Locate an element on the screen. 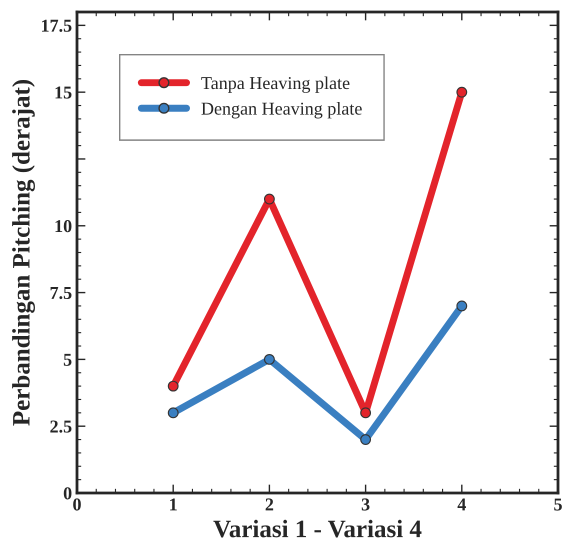 The width and height of the screenshot is (563, 554). x-tick-label: 5 is located at coordinates (558, 504).